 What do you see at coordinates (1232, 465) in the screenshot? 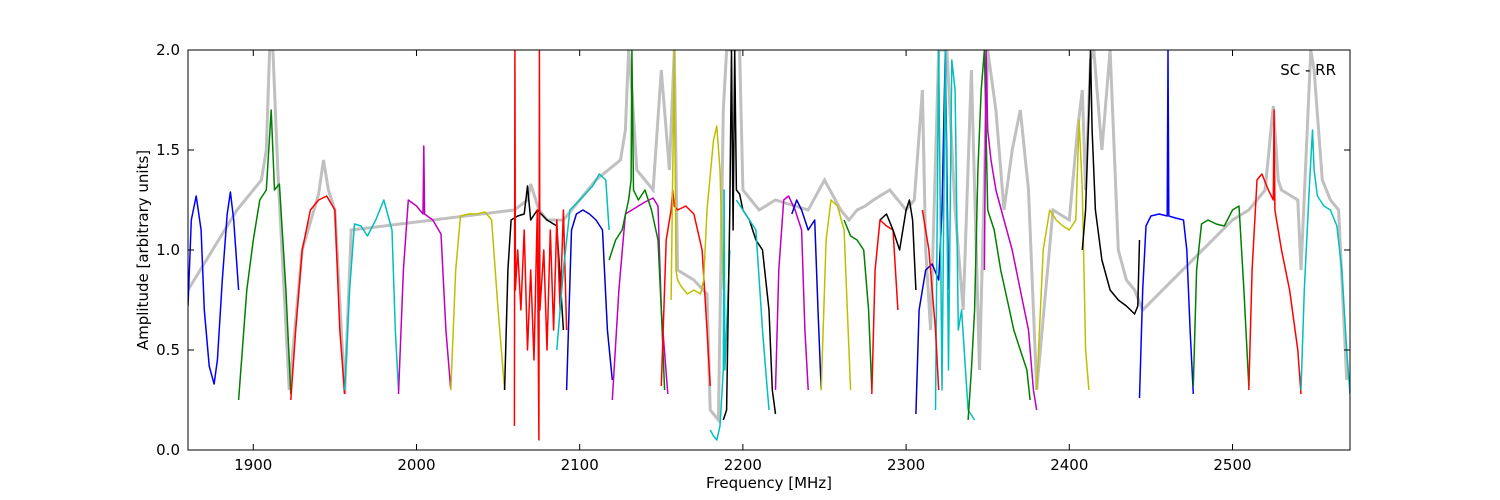
I see `x-tick-label: 2500` at bounding box center [1232, 465].